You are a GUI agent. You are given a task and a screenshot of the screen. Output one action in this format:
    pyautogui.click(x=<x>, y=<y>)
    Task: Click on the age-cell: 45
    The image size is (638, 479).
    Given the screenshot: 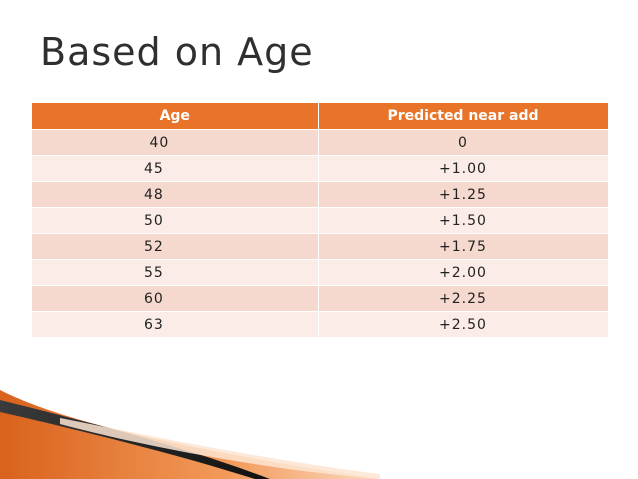 What is the action you would take?
    pyautogui.click(x=175, y=168)
    